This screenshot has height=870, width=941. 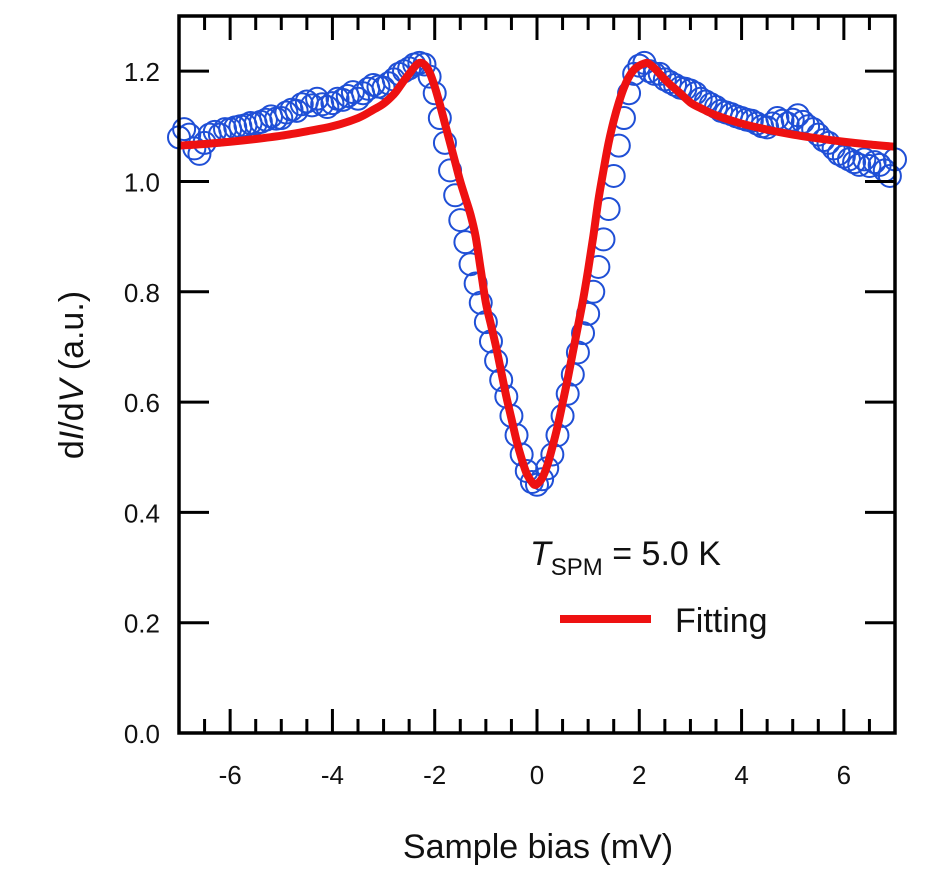 What do you see at coordinates (142, 293) in the screenshot?
I see `y-tick-label: 0.8` at bounding box center [142, 293].